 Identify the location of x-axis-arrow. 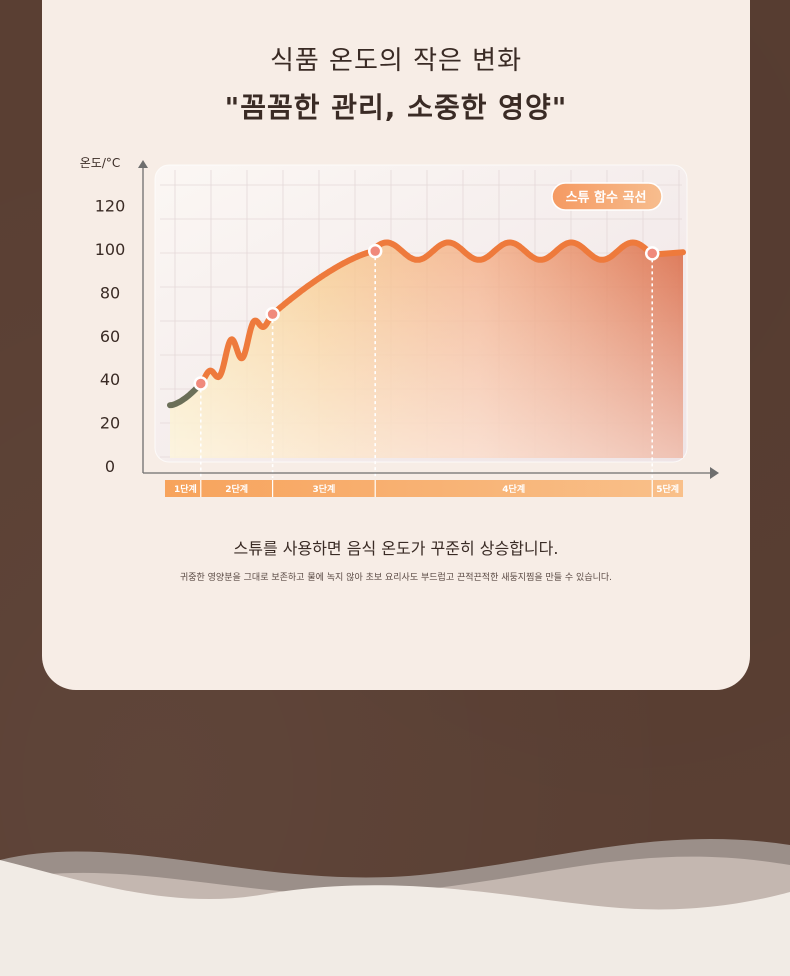
(714, 473).